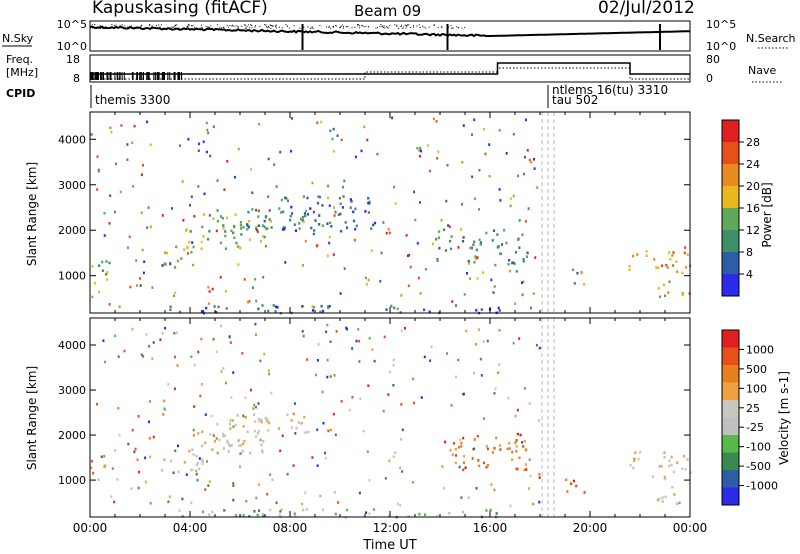 The height and width of the screenshot is (554, 800). I want to click on date-label: 02/Jul/2012, so click(646, 9).